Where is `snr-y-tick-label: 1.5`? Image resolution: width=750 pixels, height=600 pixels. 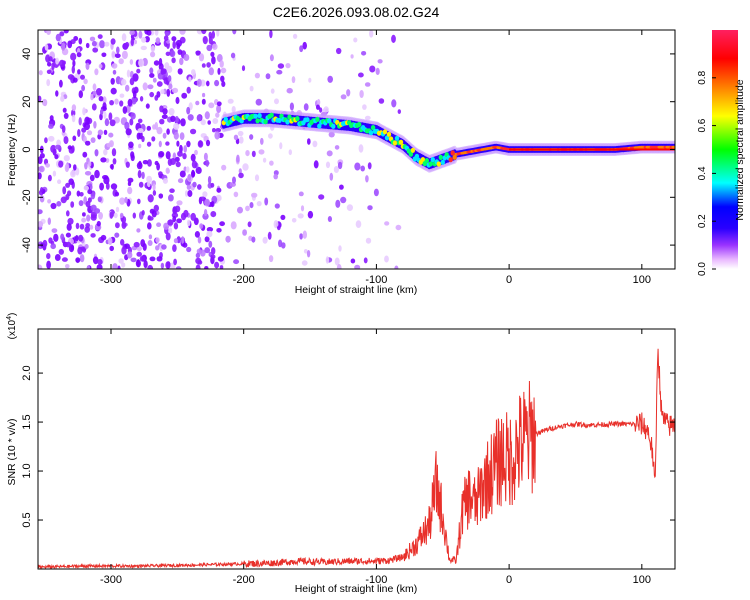
snr-y-tick-label: 1.5 is located at coordinates (27, 421).